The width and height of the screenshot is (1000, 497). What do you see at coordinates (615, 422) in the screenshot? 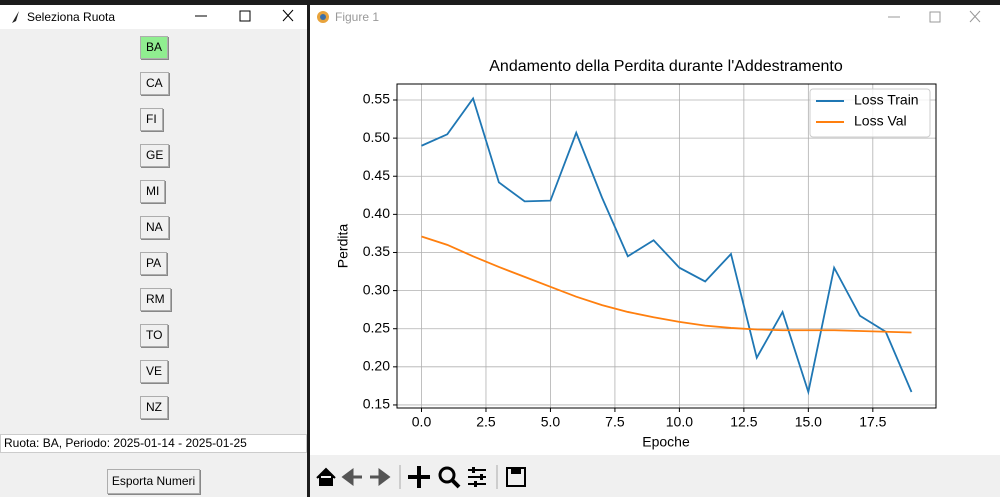
I see `x-tick-label: 7.5` at bounding box center [615, 422].